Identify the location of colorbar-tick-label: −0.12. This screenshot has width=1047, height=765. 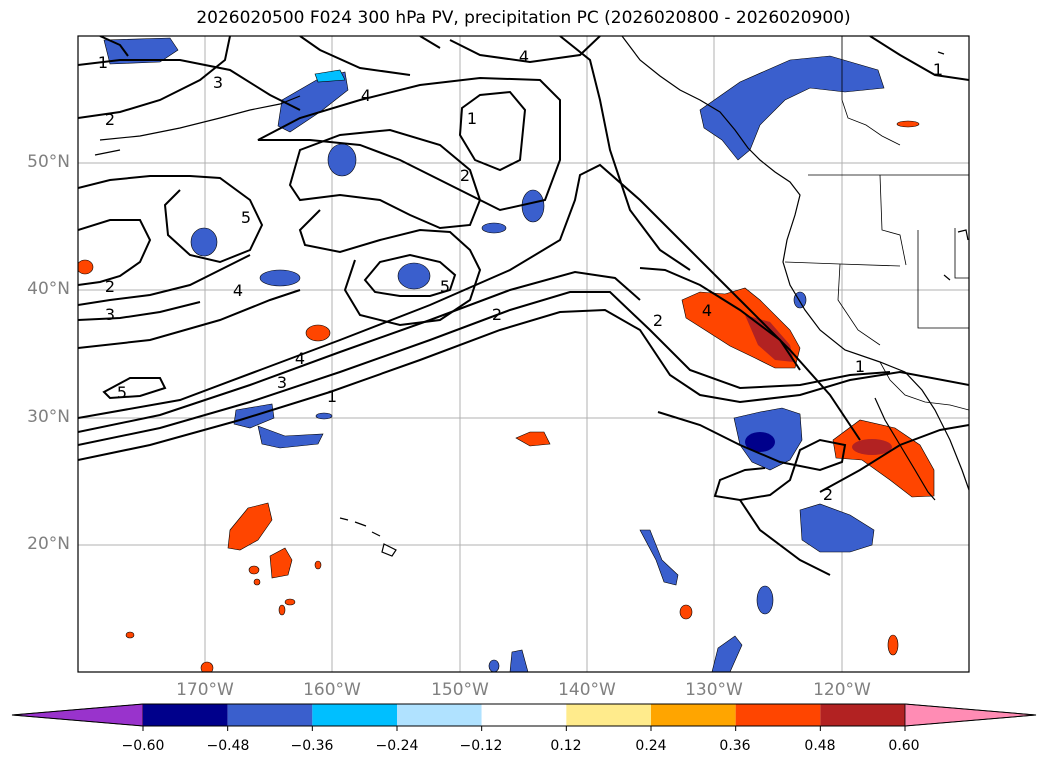
(481, 746).